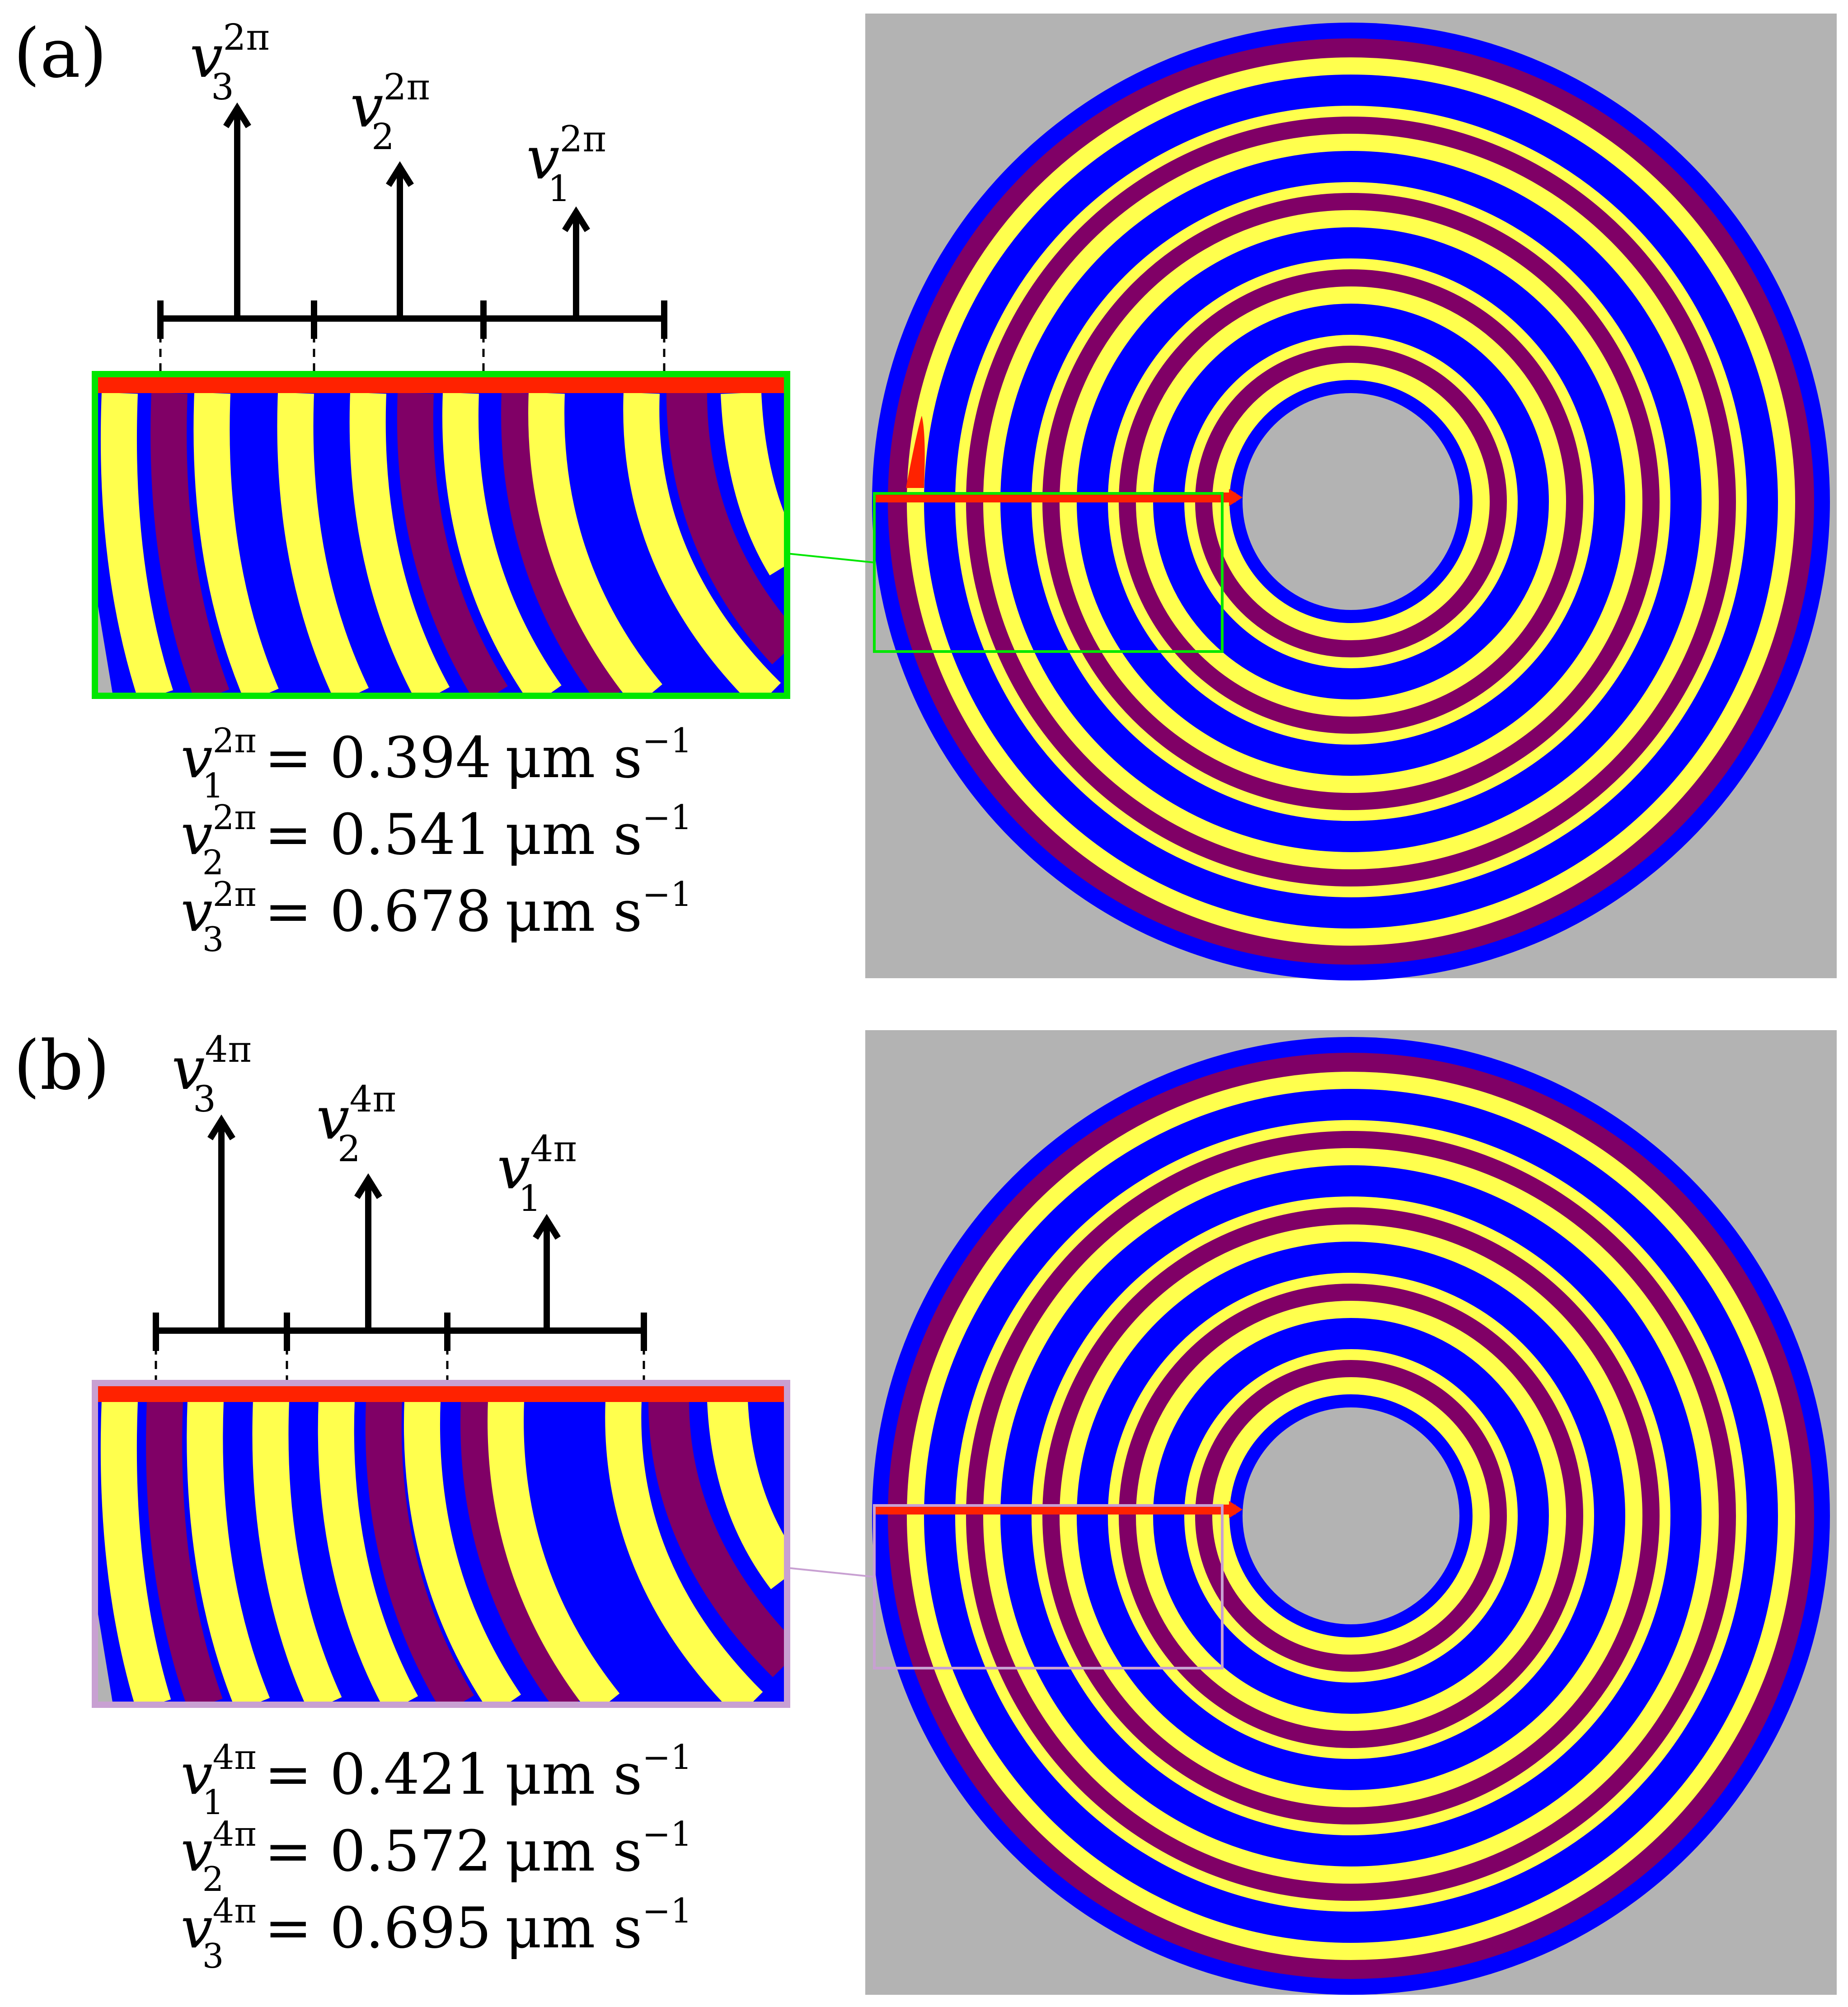  I want to click on equation-v2-a: v2π 2 = 0.541 μm s−1, so click(436, 839).